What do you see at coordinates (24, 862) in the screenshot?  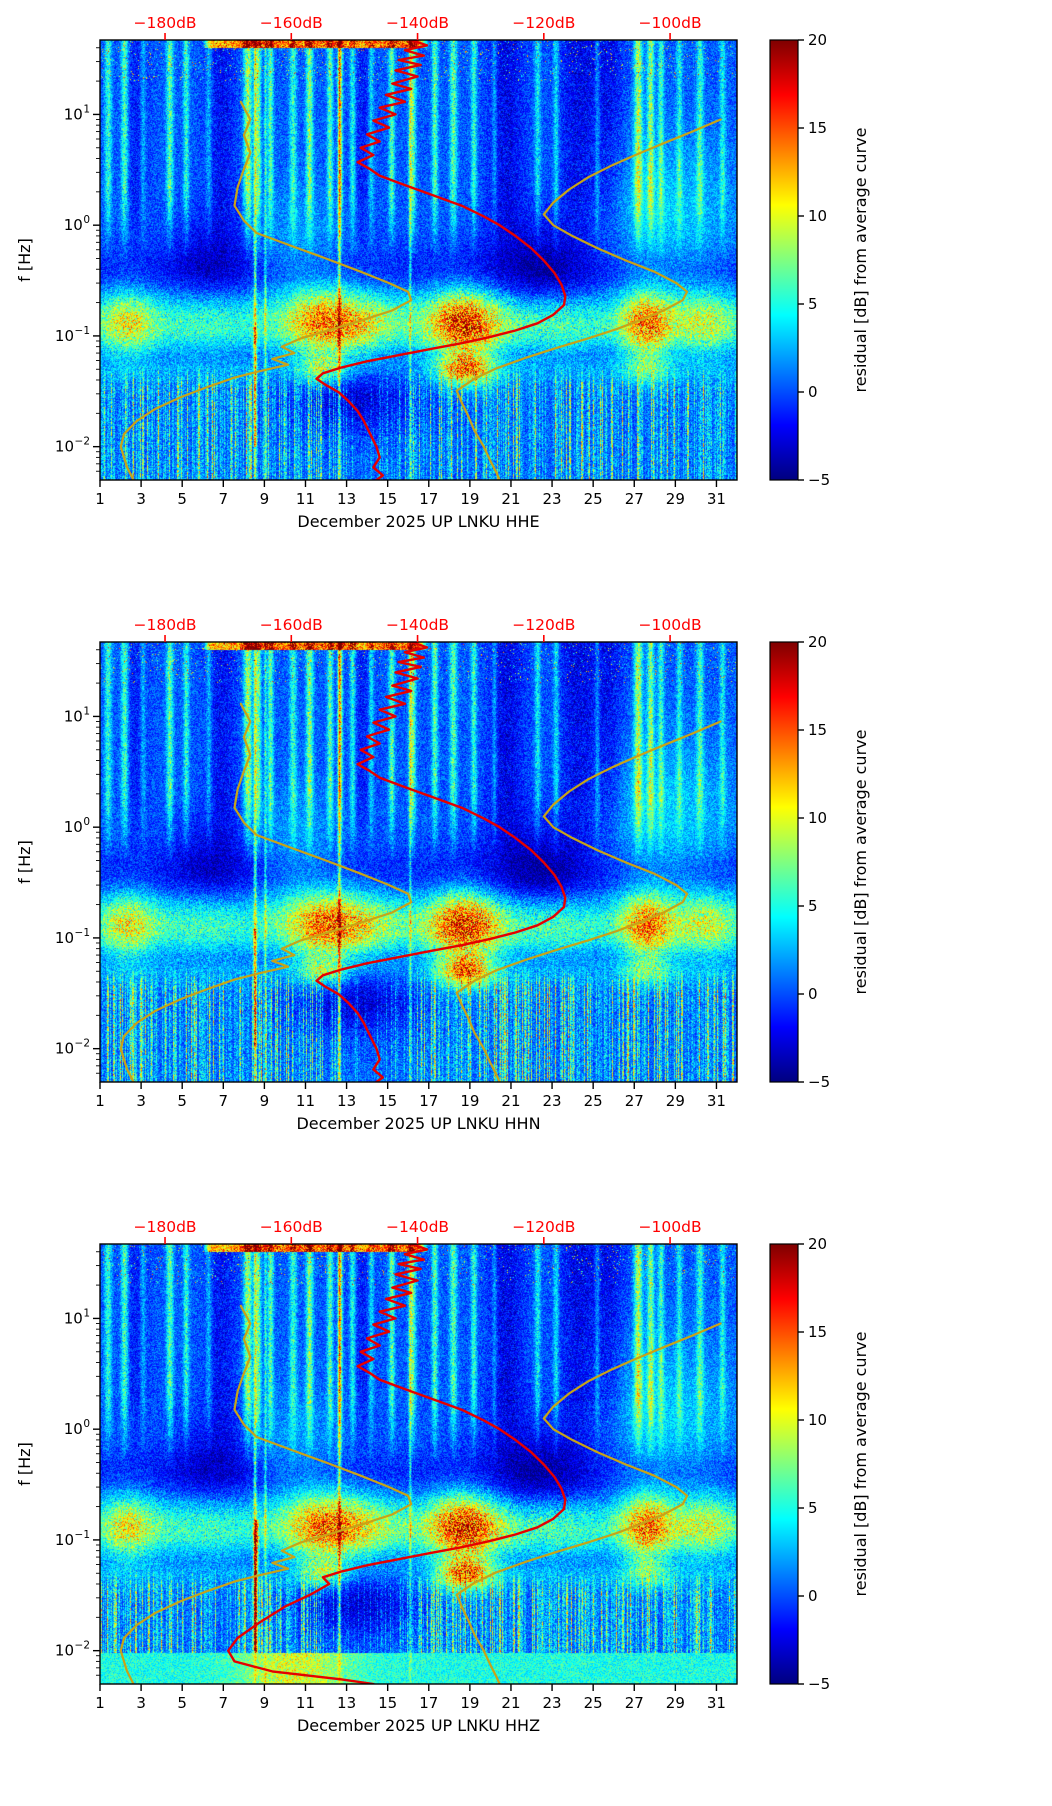 I see `y-axis-title: f [Hz]` at bounding box center [24, 862].